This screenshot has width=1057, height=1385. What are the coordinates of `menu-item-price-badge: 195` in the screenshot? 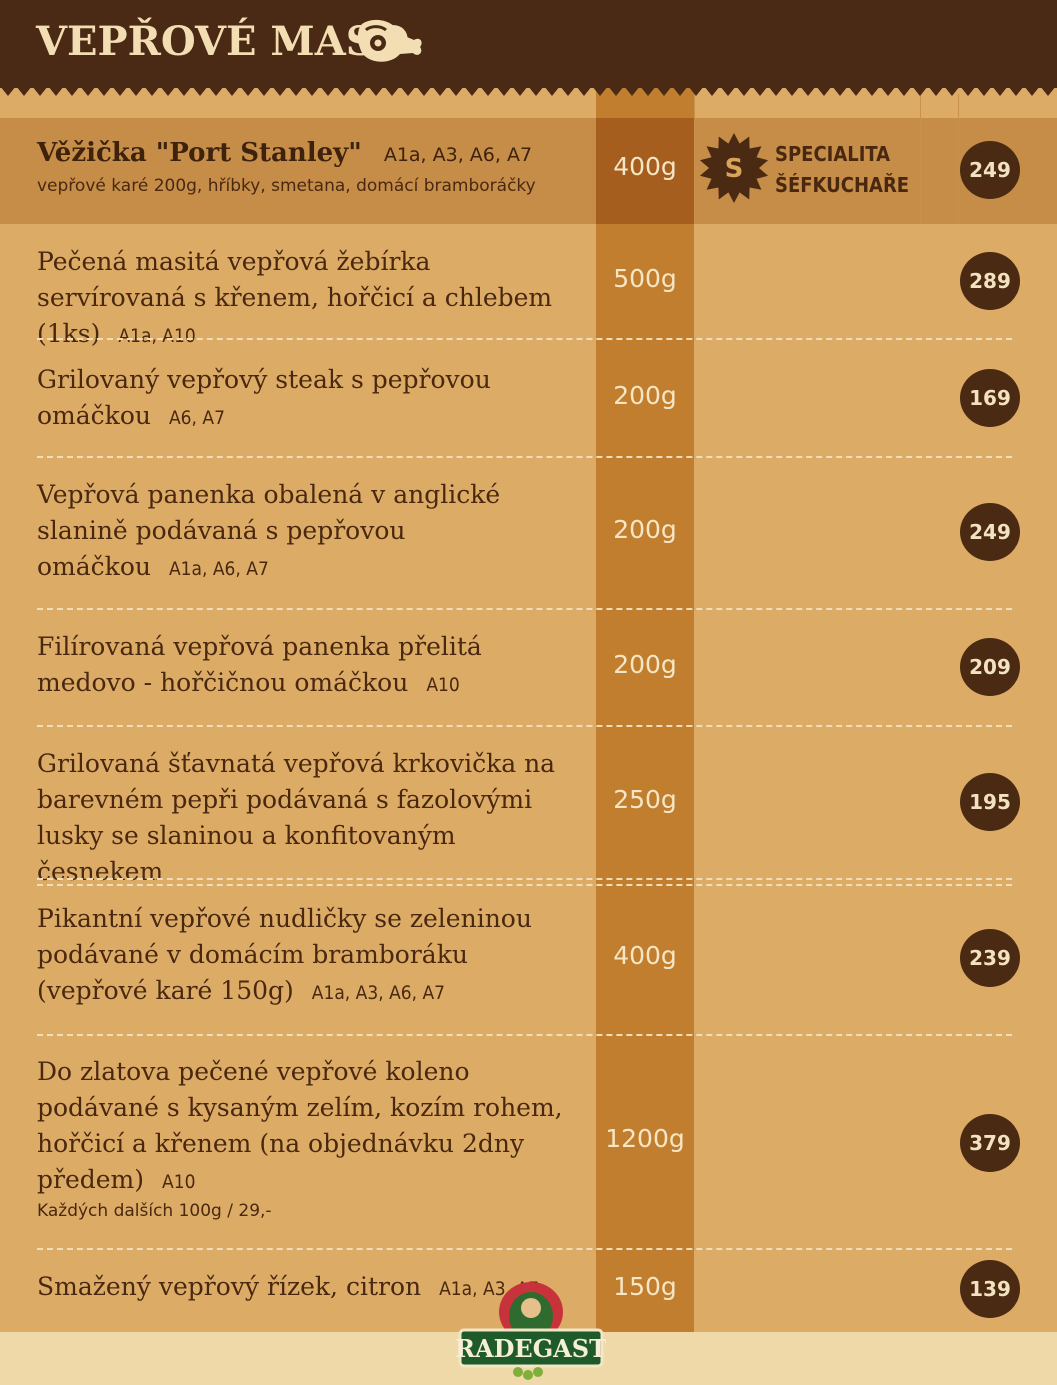 It's located at (990, 802).